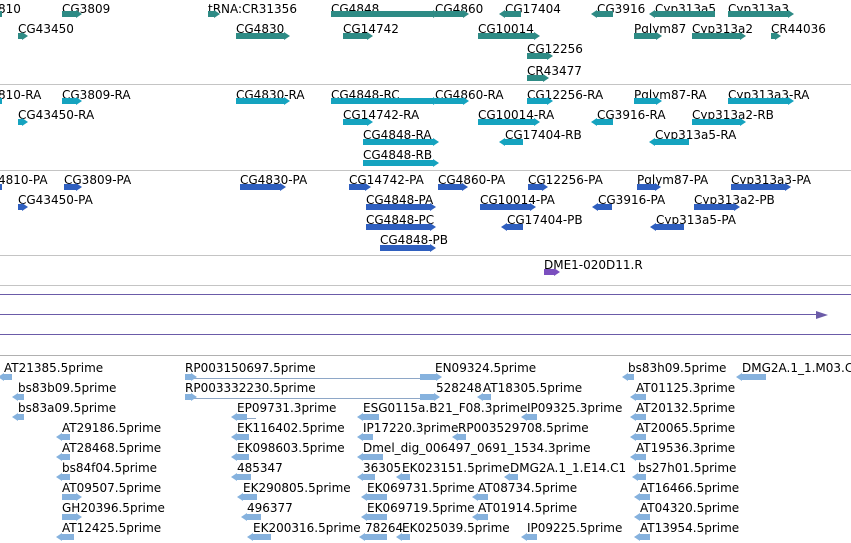  I want to click on feature-label: bs83h09.5prime, so click(677, 368).